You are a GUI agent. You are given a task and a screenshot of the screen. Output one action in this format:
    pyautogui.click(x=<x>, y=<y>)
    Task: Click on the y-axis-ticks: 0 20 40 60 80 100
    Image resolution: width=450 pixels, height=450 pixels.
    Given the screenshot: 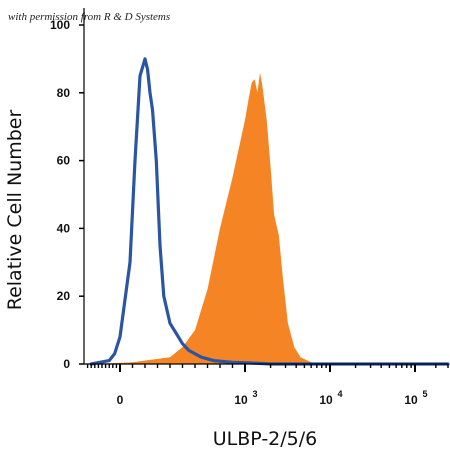 What is the action you would take?
    pyautogui.click(x=67, y=194)
    